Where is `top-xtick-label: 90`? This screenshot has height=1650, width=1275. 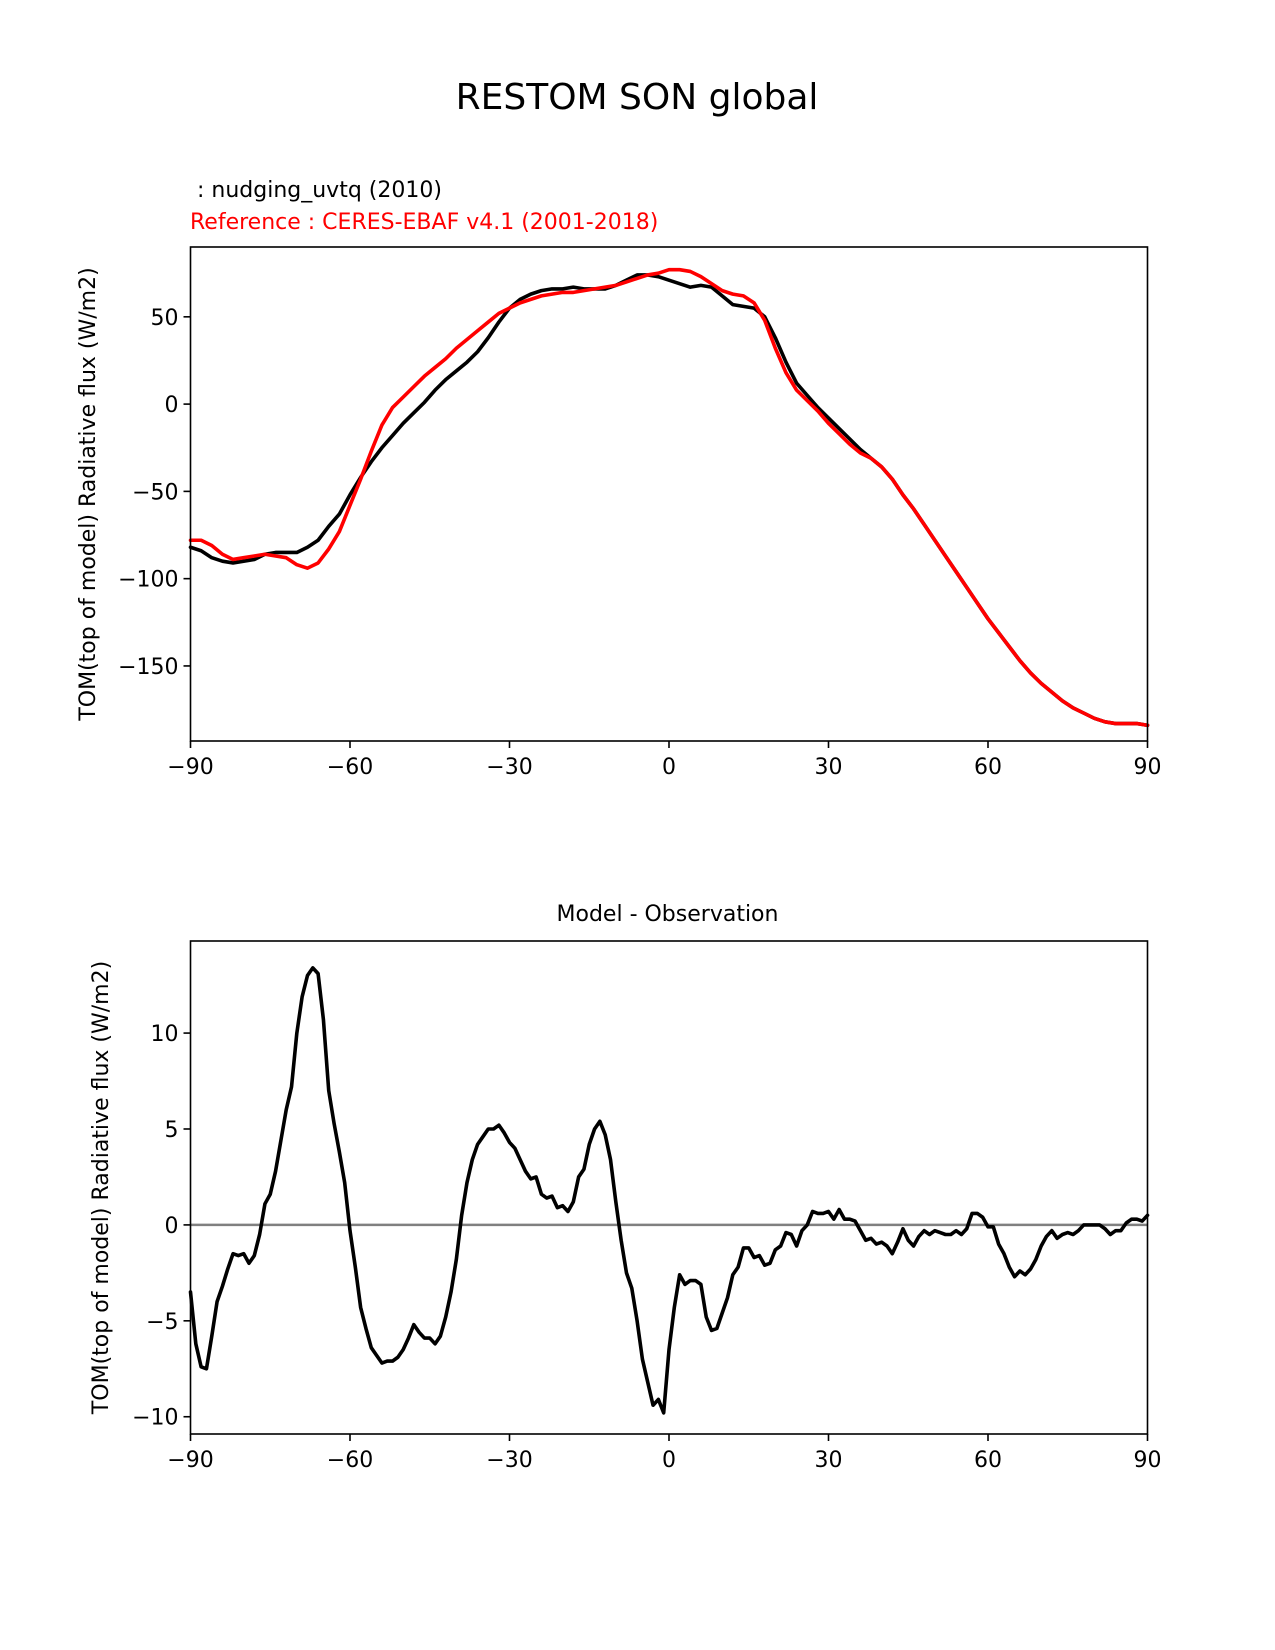 top-xtick-label: 90 is located at coordinates (1148, 767).